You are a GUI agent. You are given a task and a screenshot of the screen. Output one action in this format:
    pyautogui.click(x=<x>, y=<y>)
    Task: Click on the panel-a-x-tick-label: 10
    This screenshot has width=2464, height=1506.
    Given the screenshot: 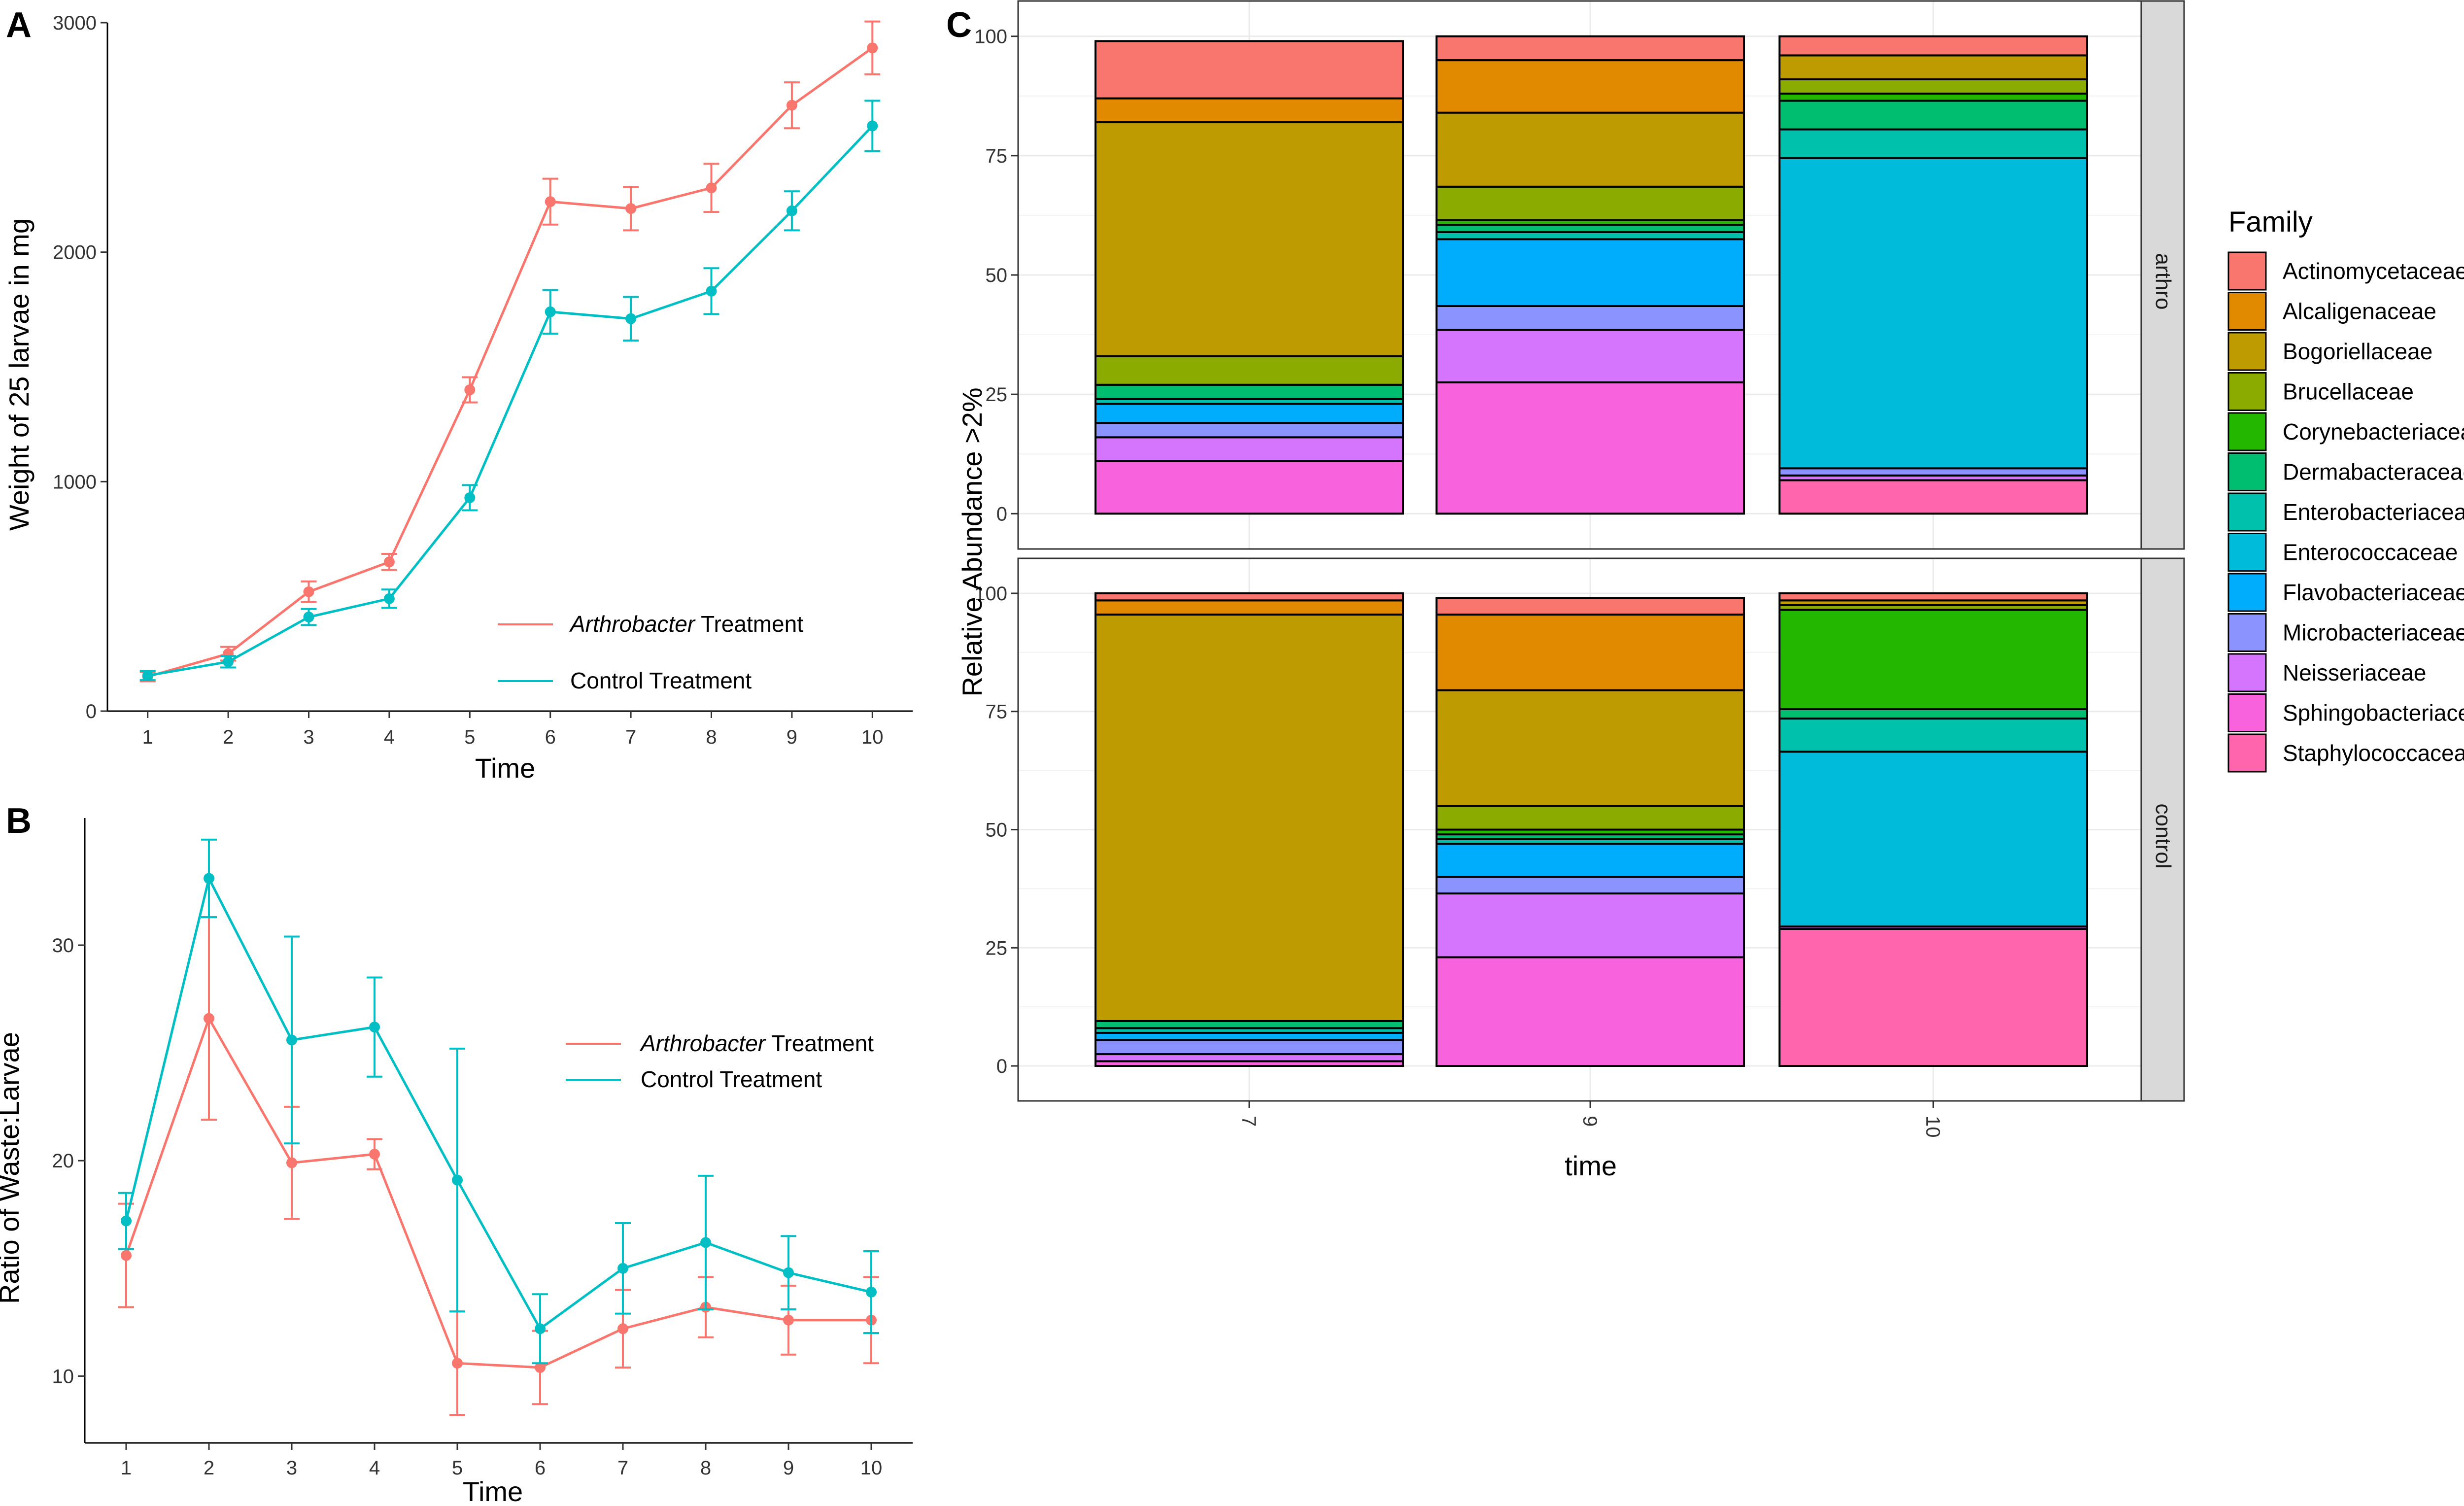 What is the action you would take?
    pyautogui.click(x=872, y=737)
    